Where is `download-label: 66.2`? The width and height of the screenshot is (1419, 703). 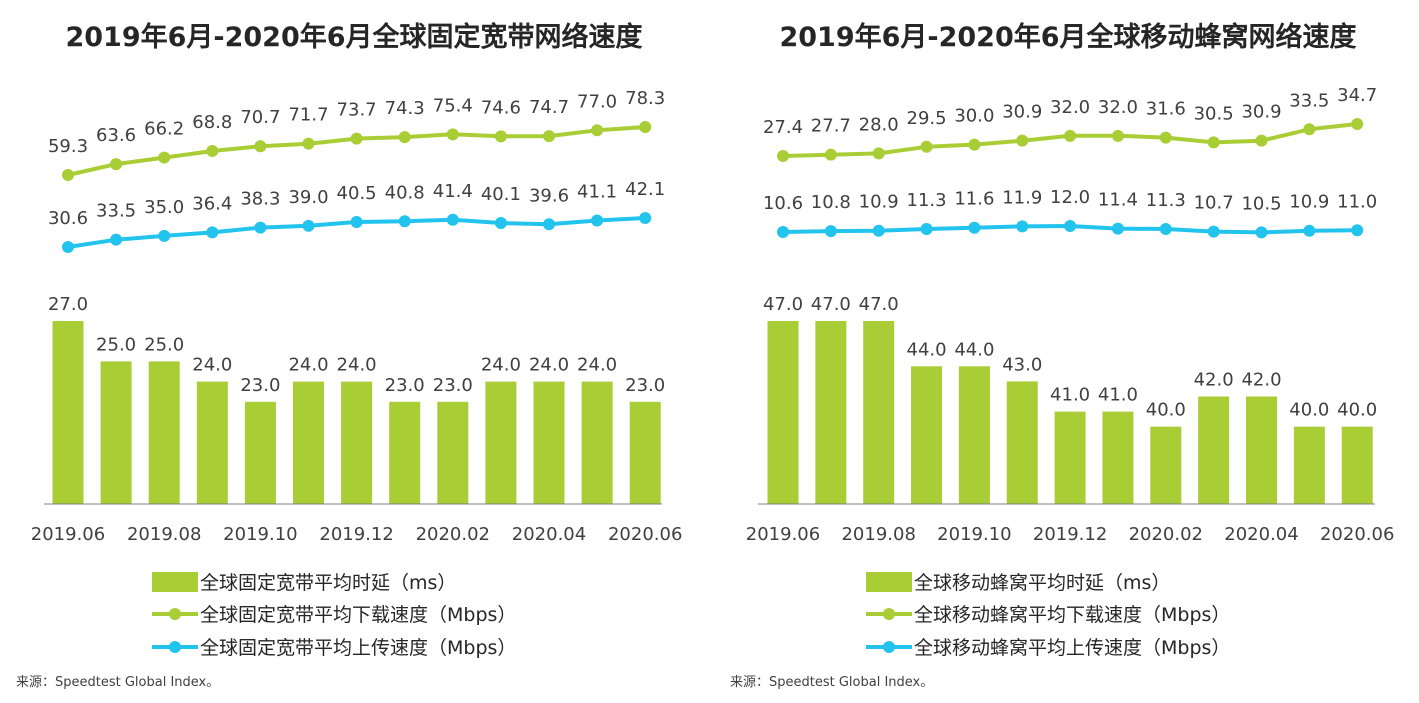 download-label: 66.2 is located at coordinates (164, 129).